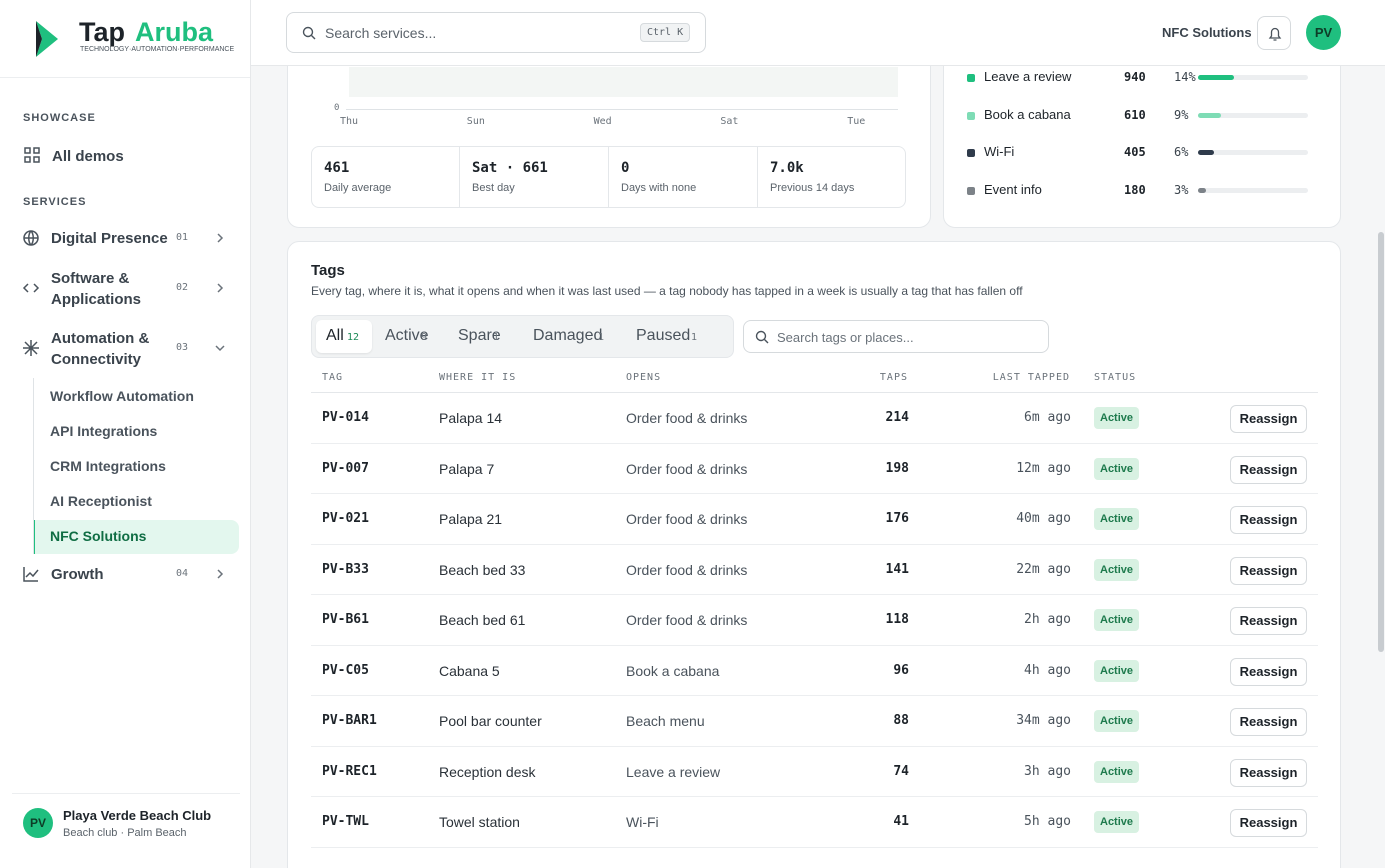 This screenshot has width=1385, height=868. Describe the element at coordinates (1031, 377) in the screenshot. I see `column-header: LAST TAPPED` at that location.